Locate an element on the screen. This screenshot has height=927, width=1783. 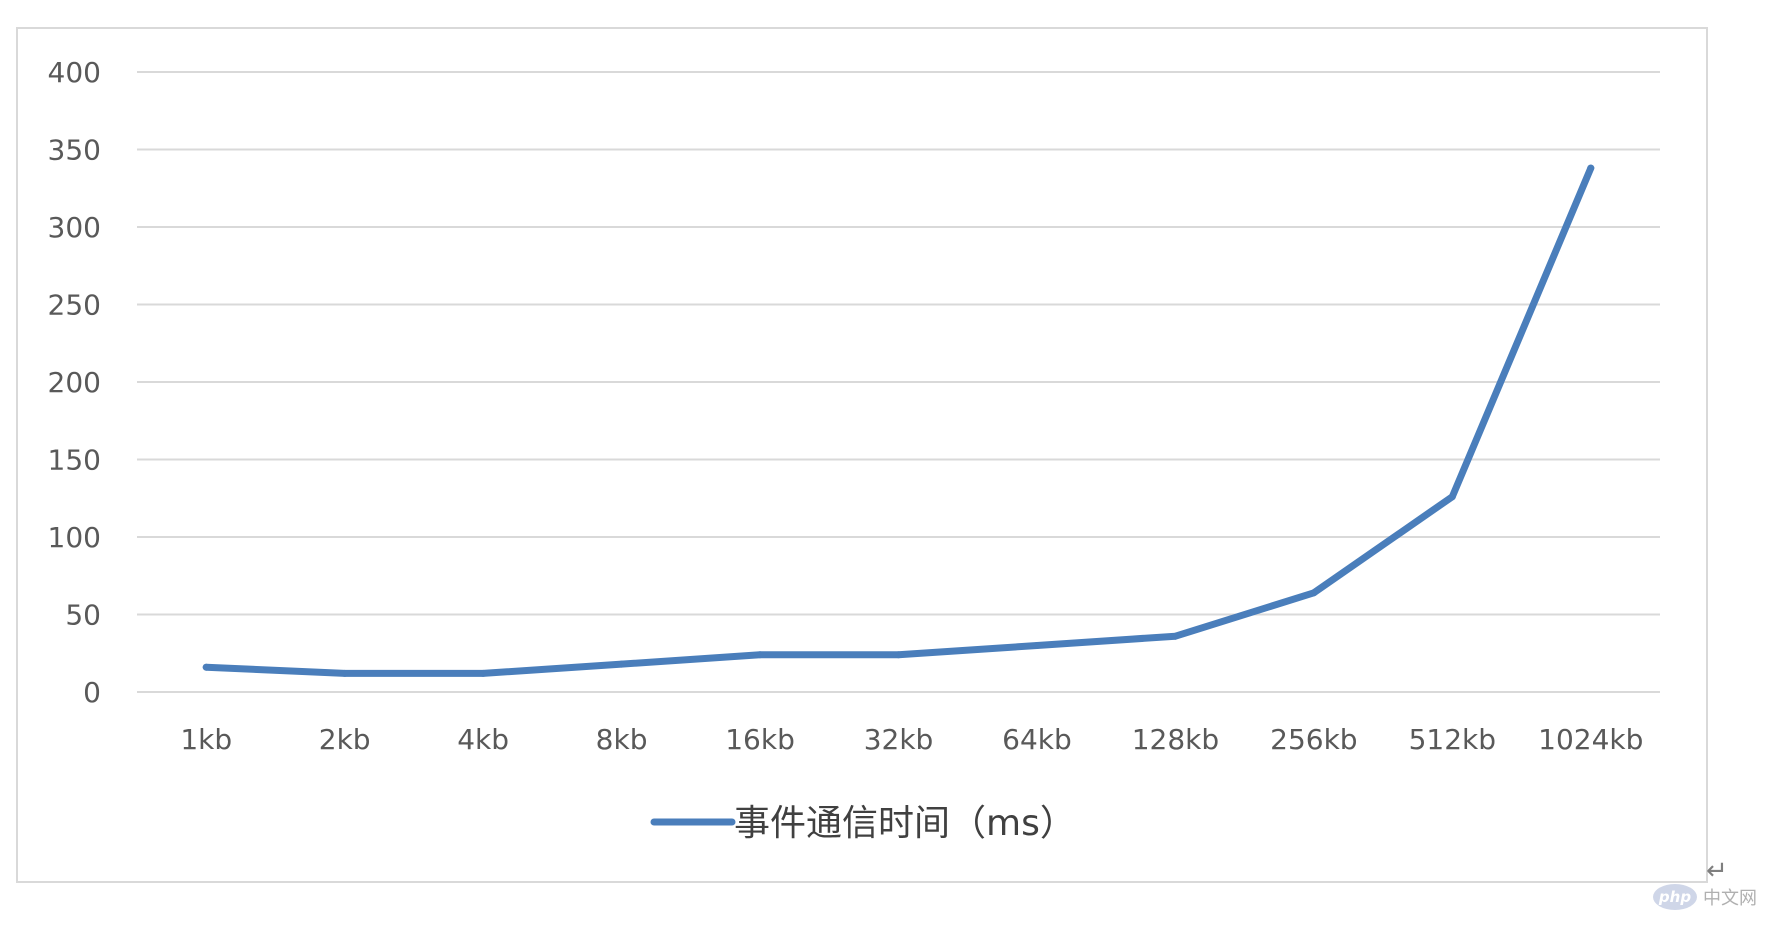
legend: 事件通信时间（ms） is located at coordinates (863, 823).